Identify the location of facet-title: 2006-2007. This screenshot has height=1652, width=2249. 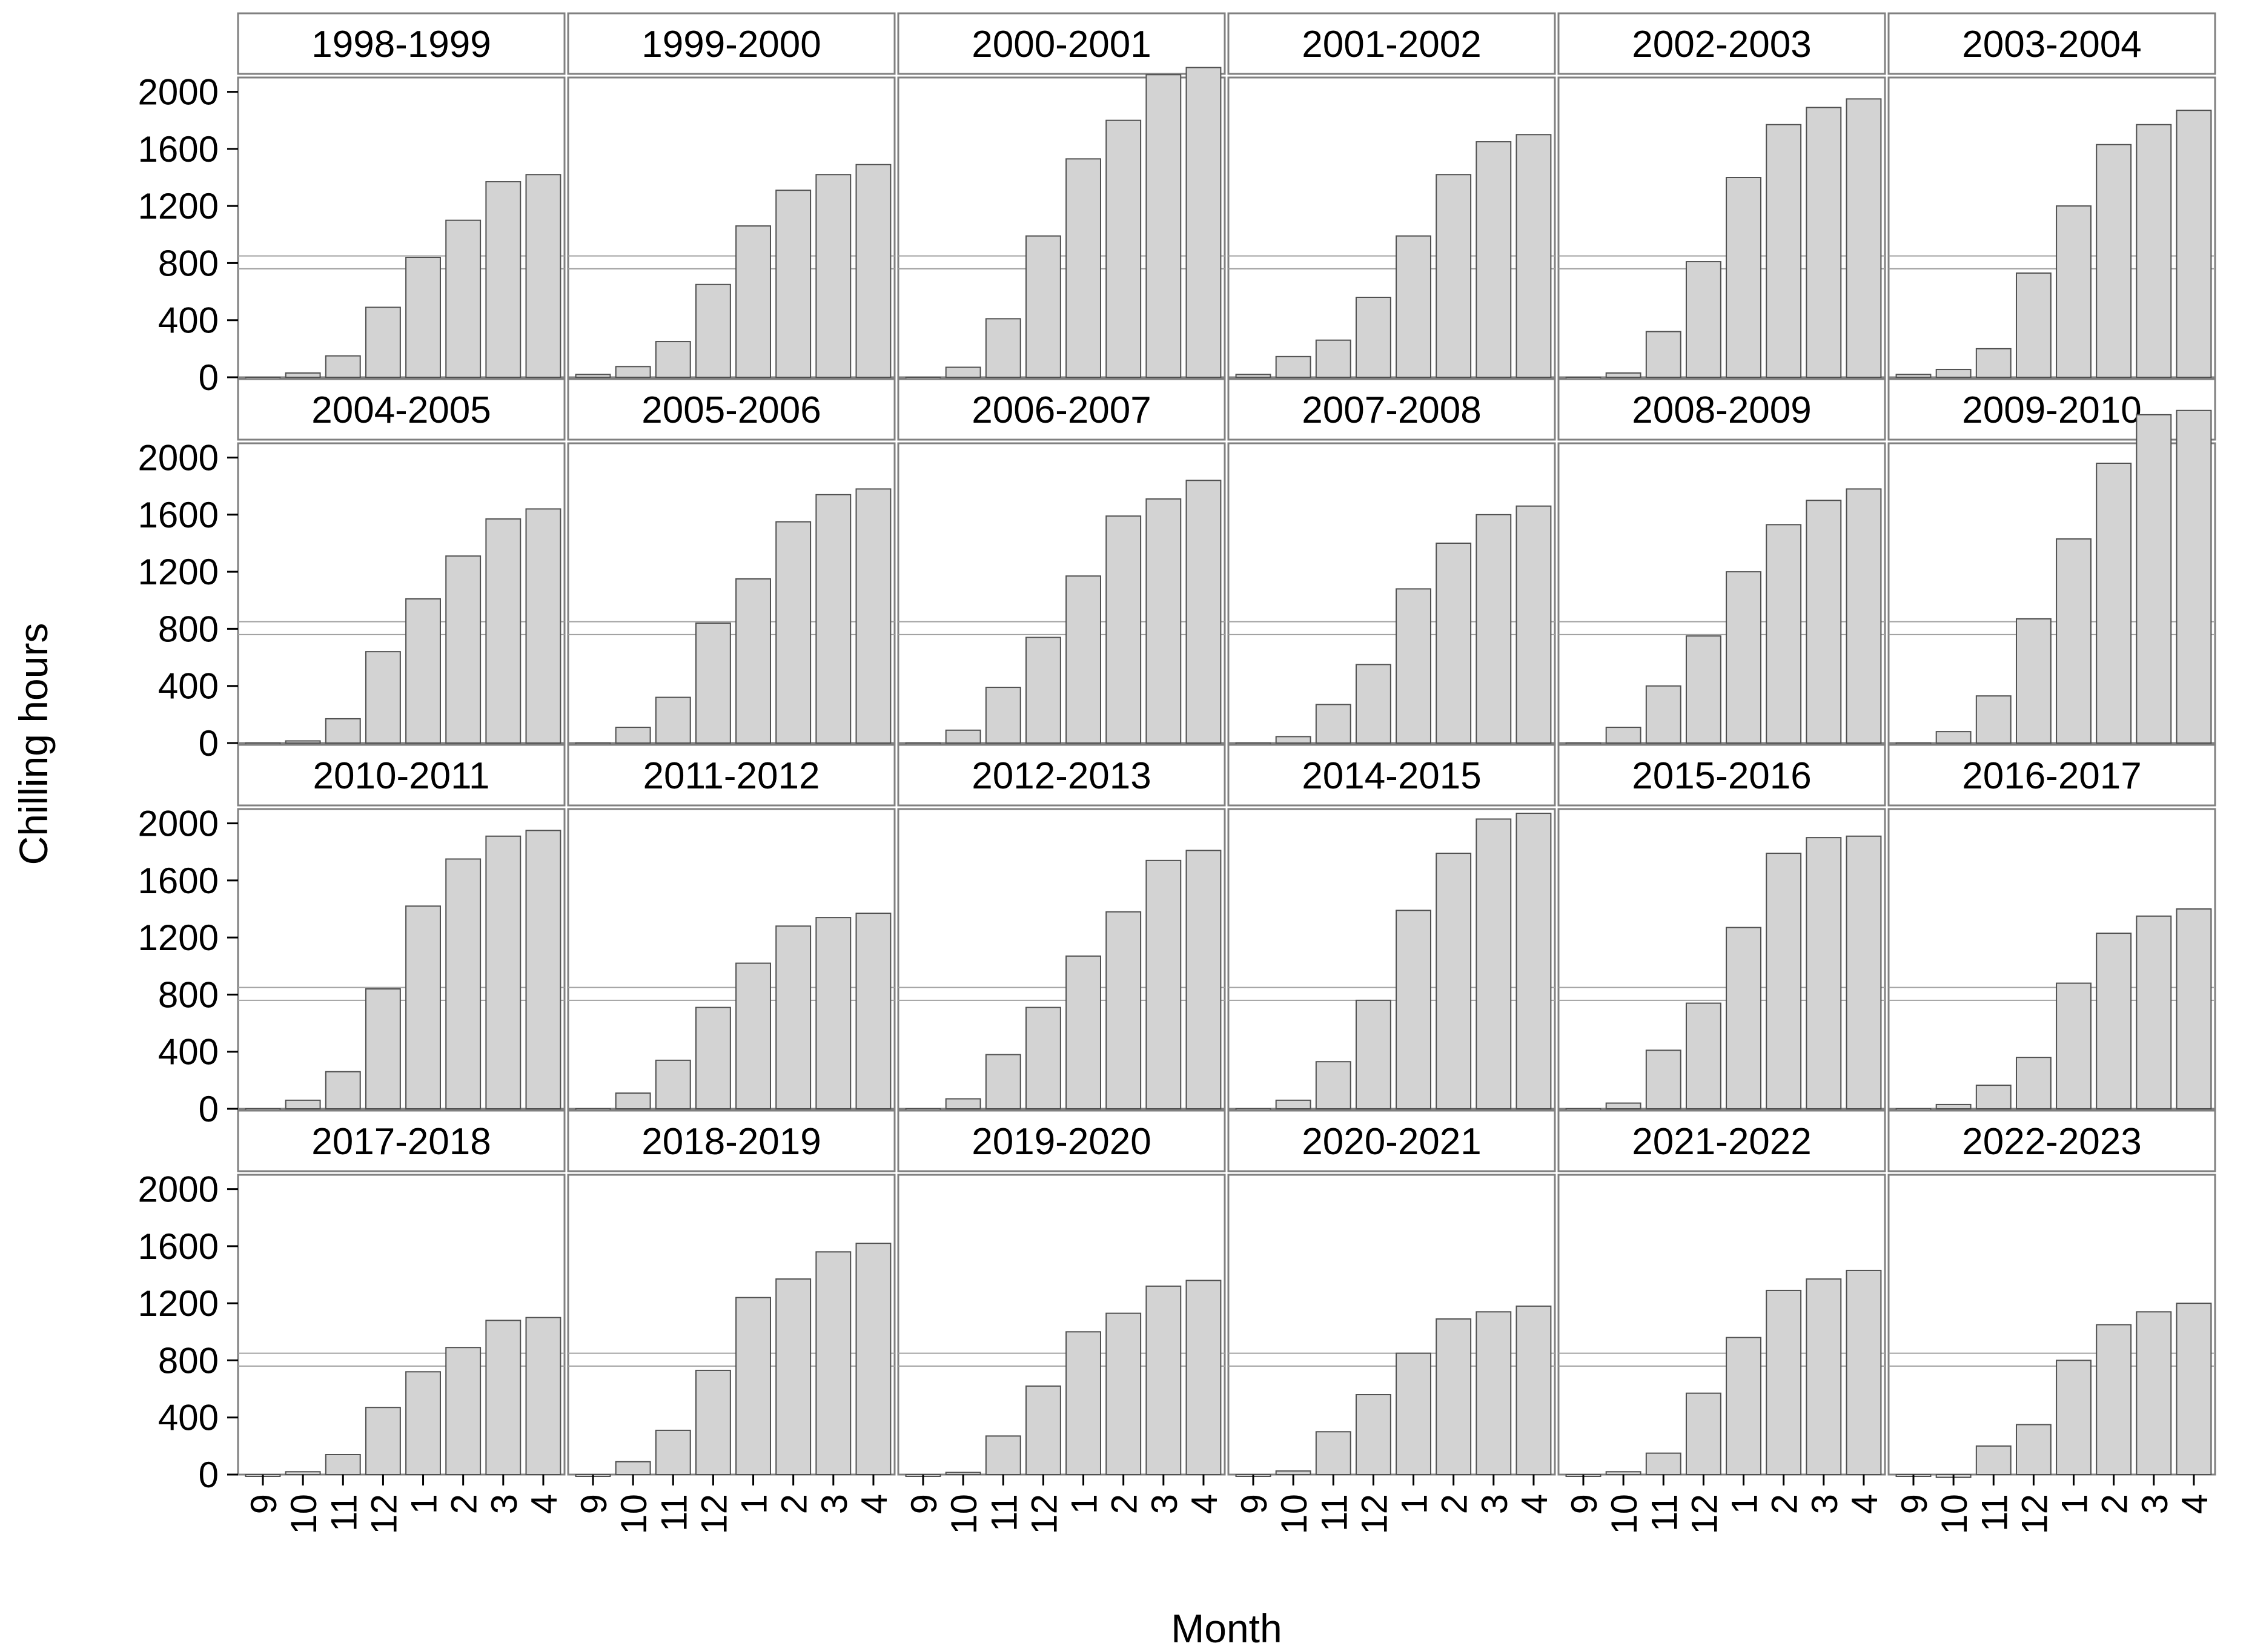
(1061, 410).